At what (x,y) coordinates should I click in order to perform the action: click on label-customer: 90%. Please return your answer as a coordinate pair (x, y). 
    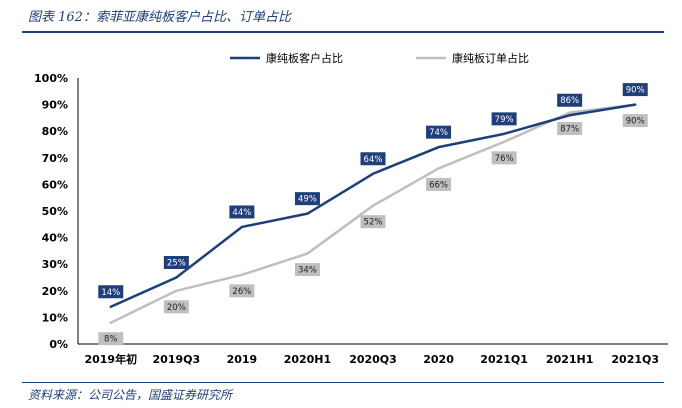
    Looking at the image, I should click on (635, 90).